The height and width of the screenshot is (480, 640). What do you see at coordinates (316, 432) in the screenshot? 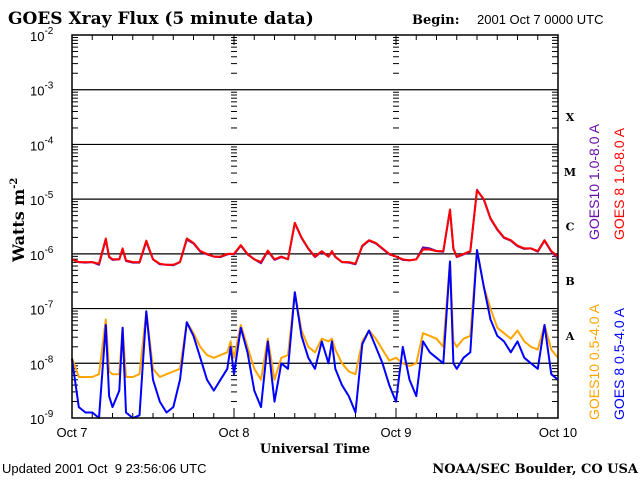
I see `x-tick-labels: Oct 7 Oct 8 Oct 9 Oct 10` at bounding box center [316, 432].